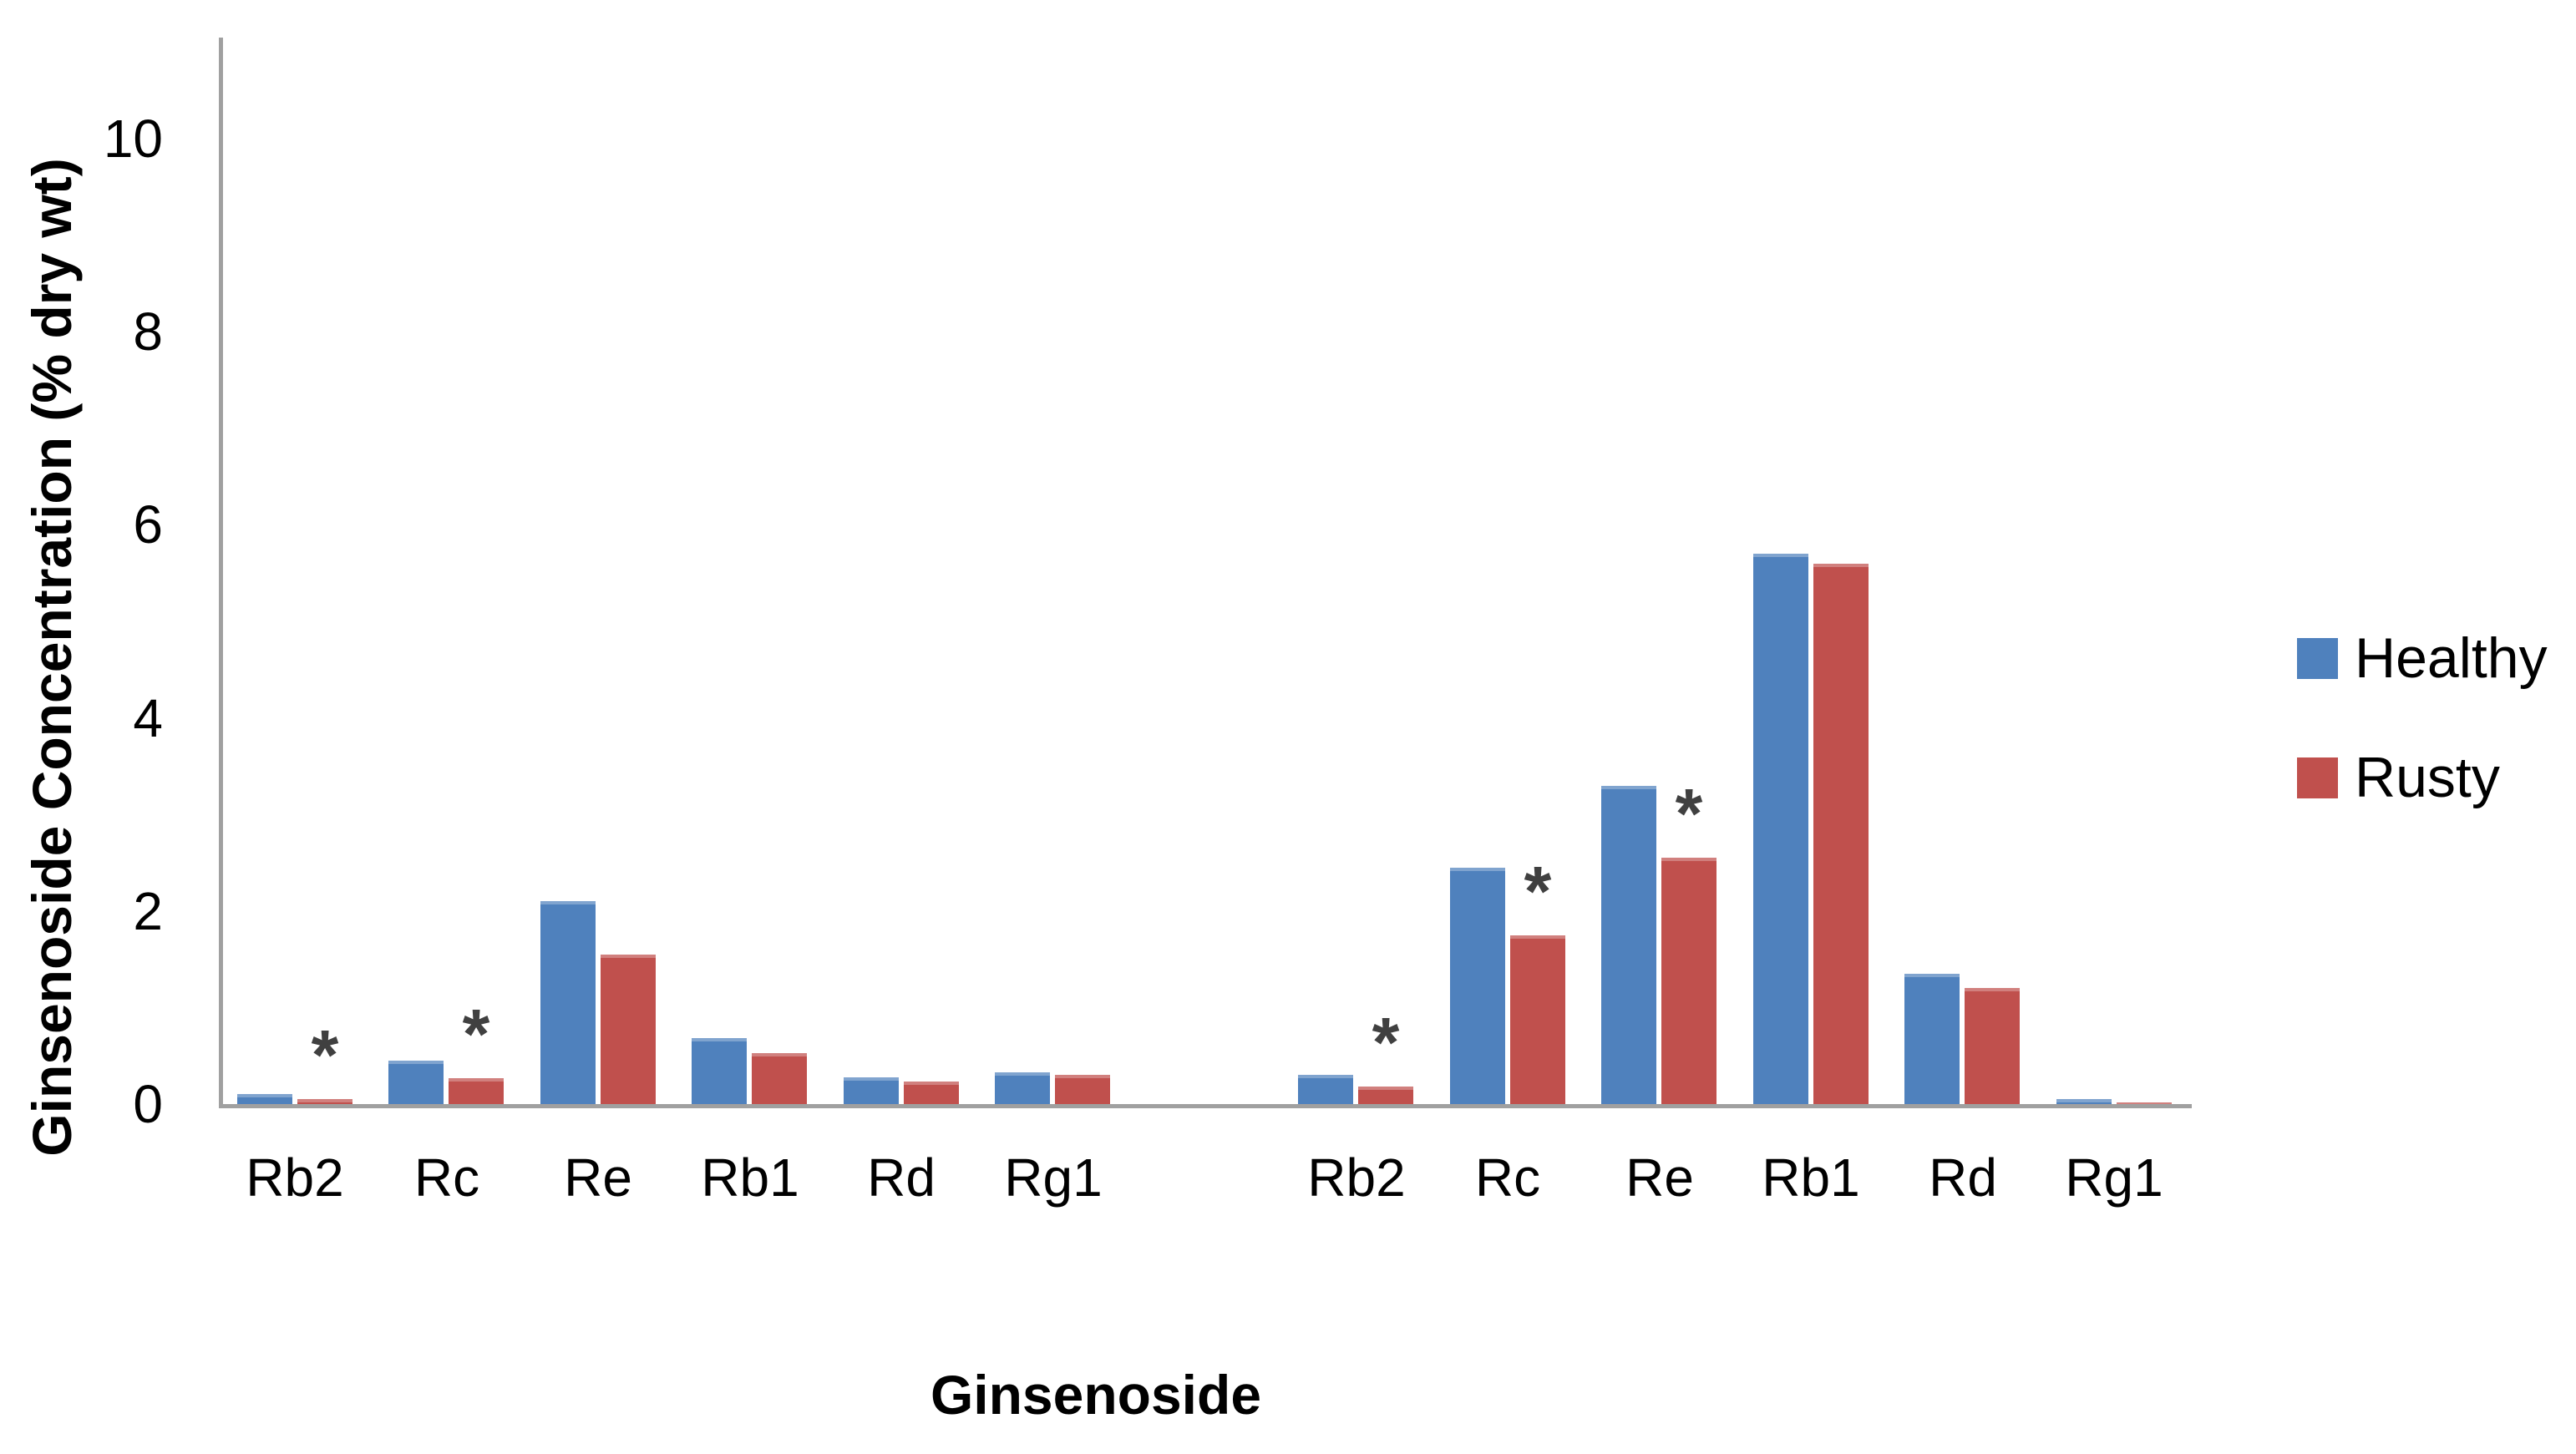  Describe the element at coordinates (1659, 1177) in the screenshot. I see `category-label-Re-group-2: Re` at that location.